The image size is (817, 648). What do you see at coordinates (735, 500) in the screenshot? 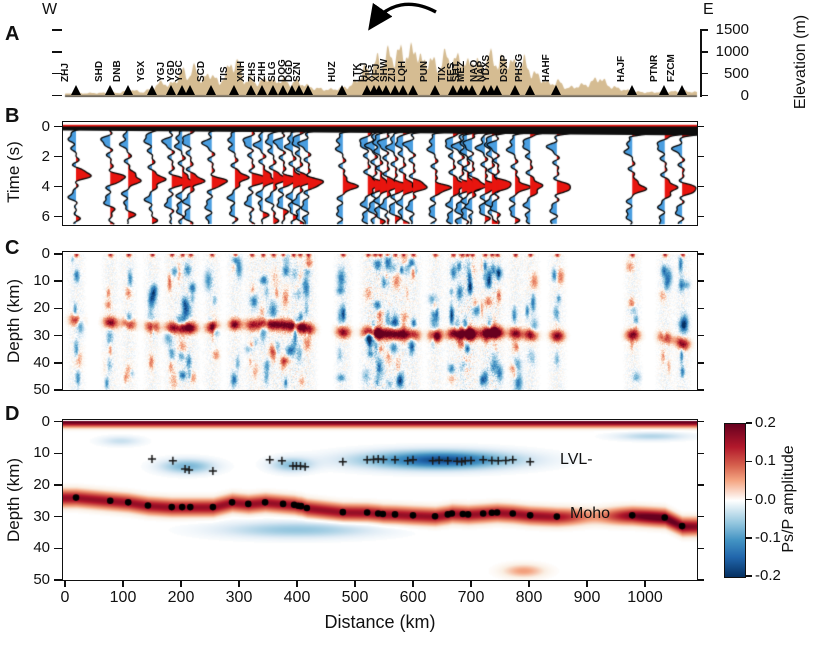
I see `colorbar` at bounding box center [735, 500].